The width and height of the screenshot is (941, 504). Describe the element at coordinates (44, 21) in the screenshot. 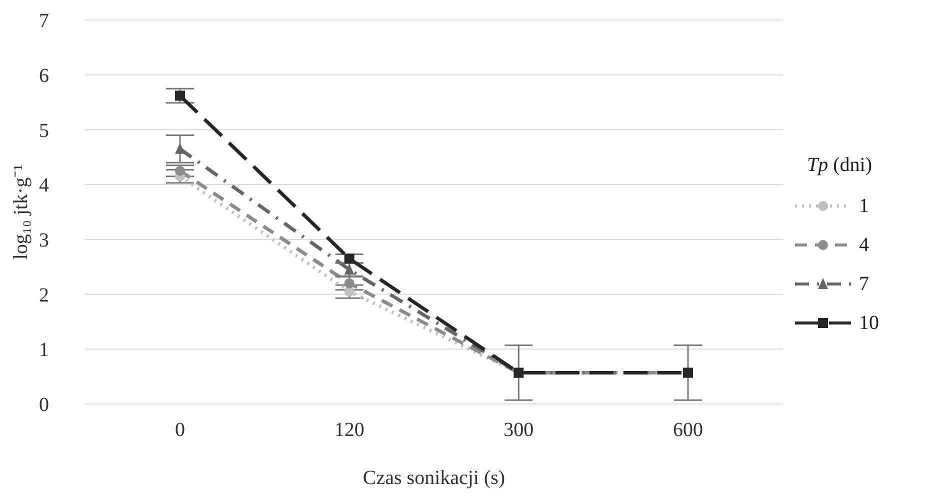

I see `y-tick-label: 7` at that location.